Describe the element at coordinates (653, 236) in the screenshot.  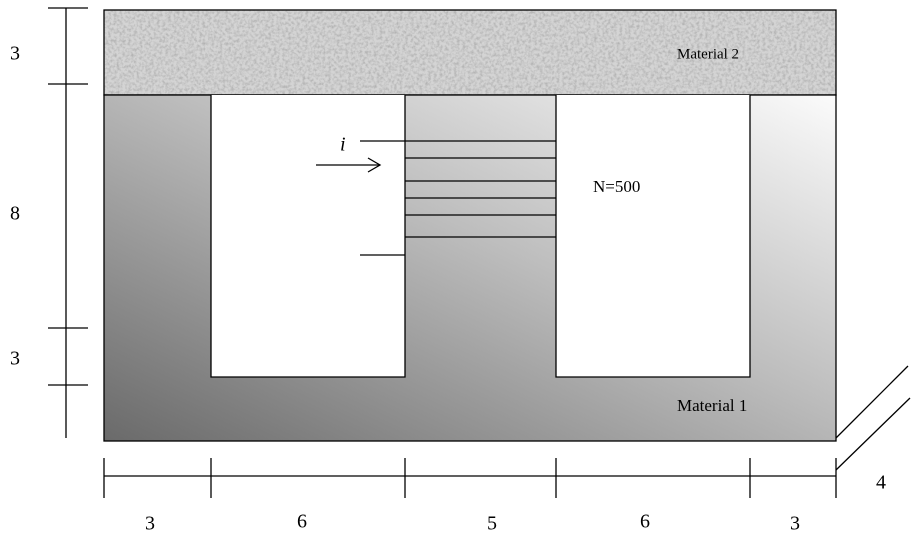
I see `right-window` at that location.